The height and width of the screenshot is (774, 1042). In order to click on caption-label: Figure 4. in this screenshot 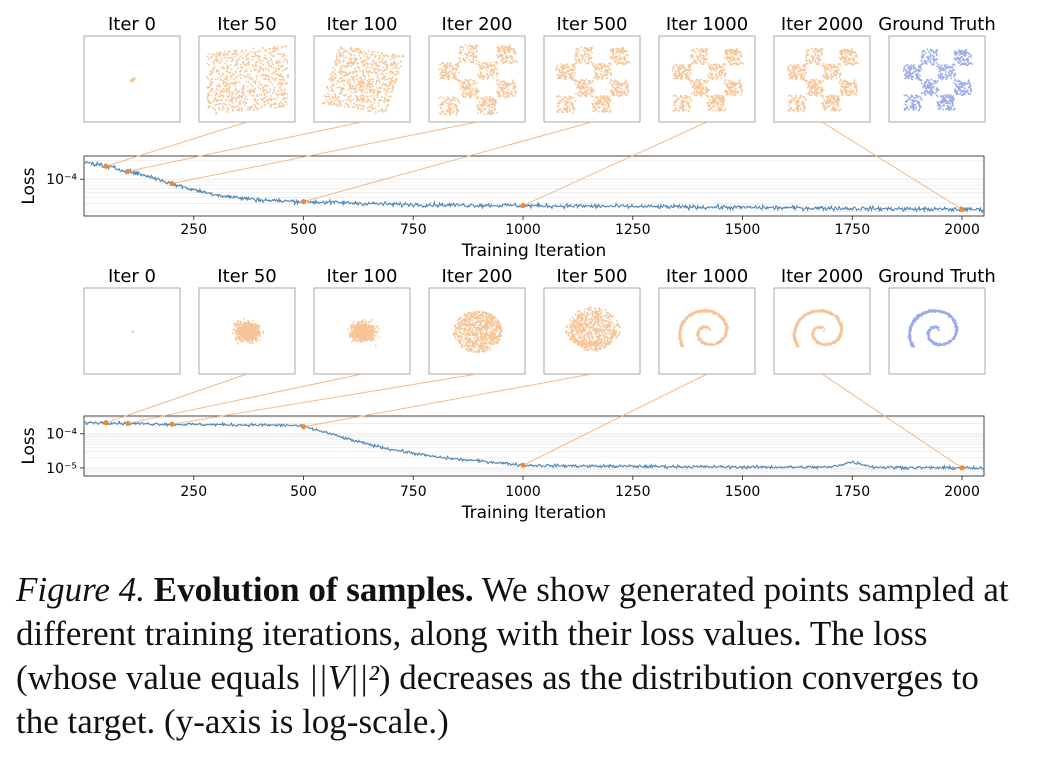, I will do `click(80, 589)`.